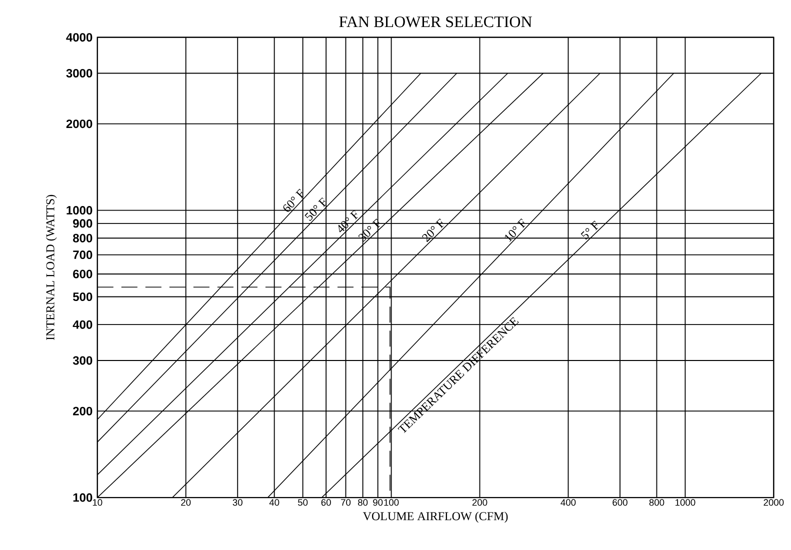  What do you see at coordinates (293, 200) in the screenshot?
I see `text: 60° F` at bounding box center [293, 200].